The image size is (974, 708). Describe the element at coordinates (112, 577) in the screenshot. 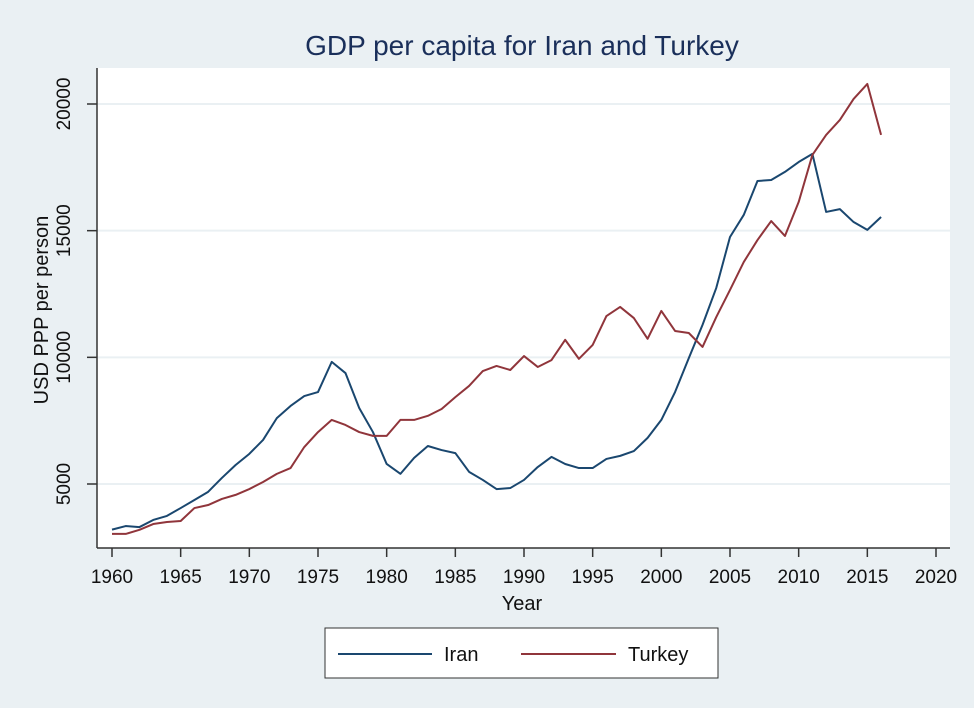

I see `x-tick-label: 1960` at that location.